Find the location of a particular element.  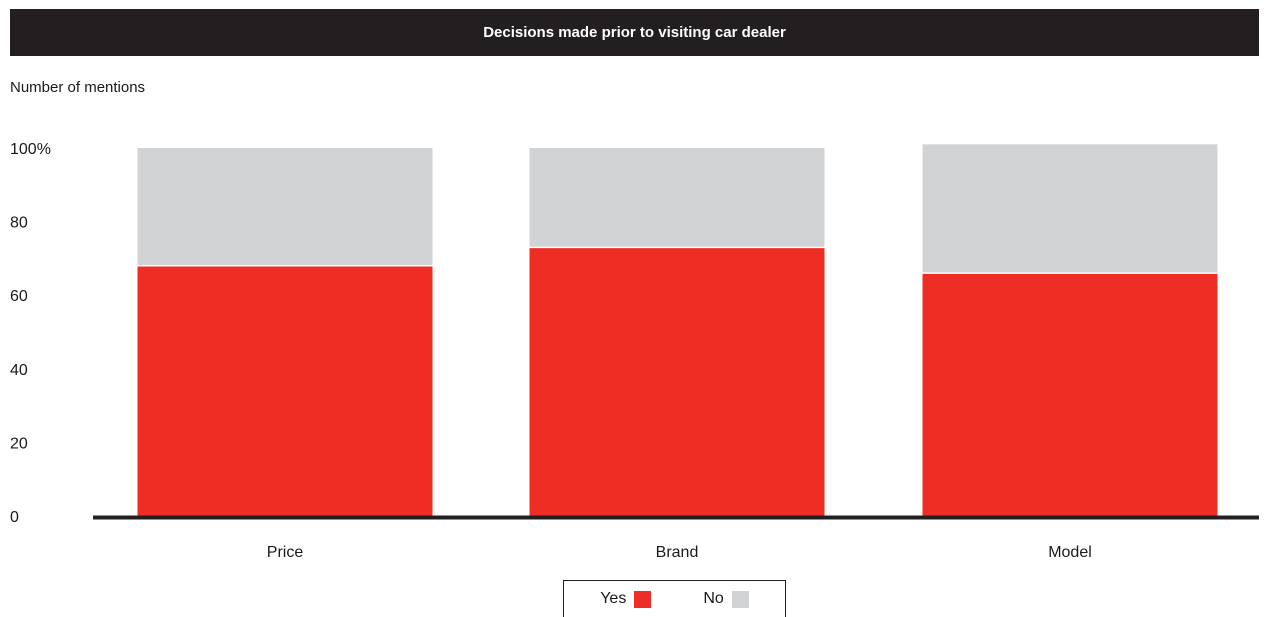

y-tick-label: 40 is located at coordinates (19, 370).